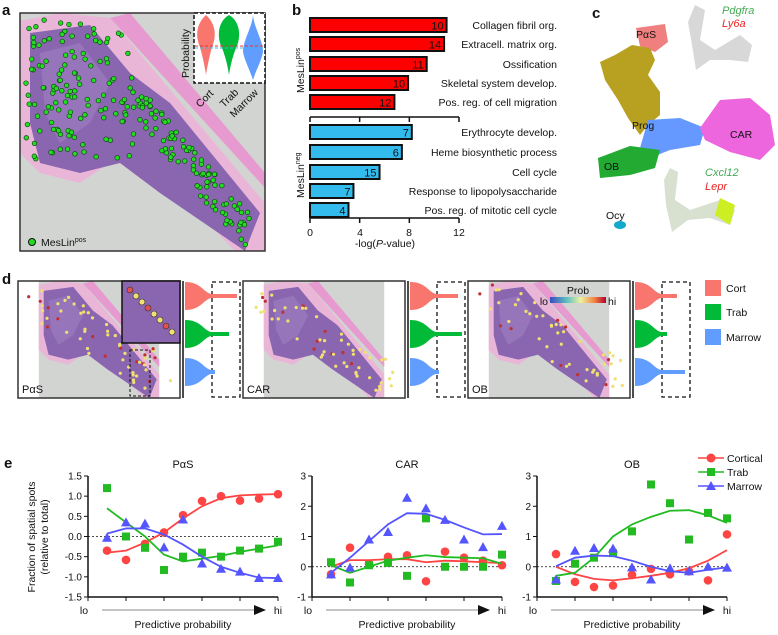 The width and height of the screenshot is (778, 635). Describe the element at coordinates (84, 611) in the screenshot. I see `x-lo-label: lo` at that location.